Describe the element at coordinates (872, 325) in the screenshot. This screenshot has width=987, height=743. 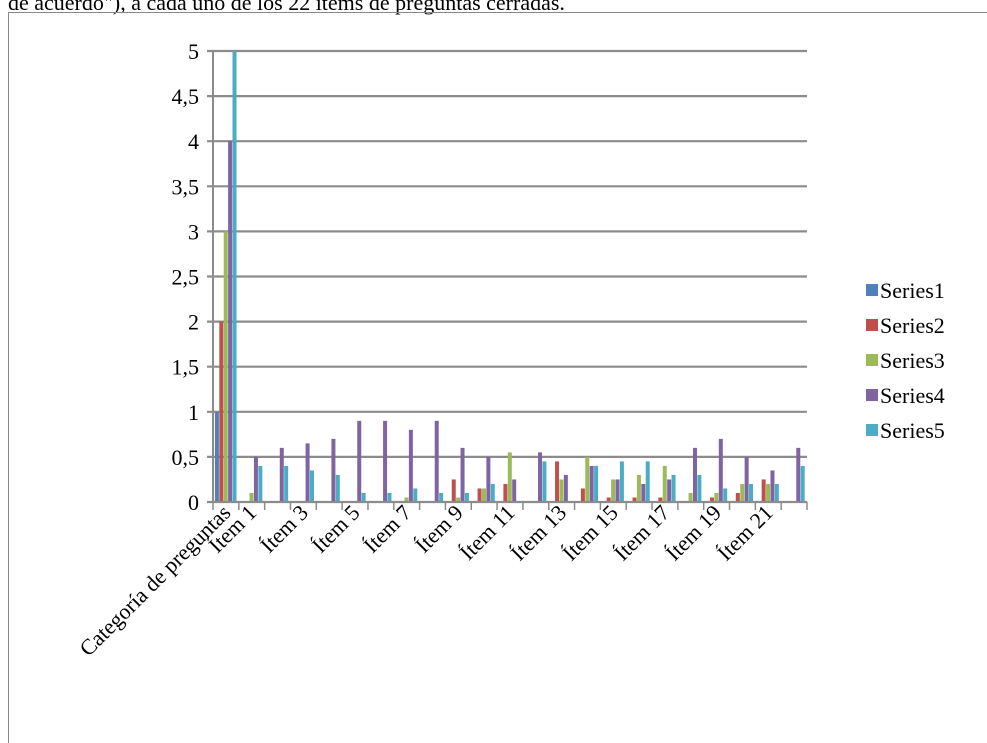
I see `legend-swatch-series2` at that location.